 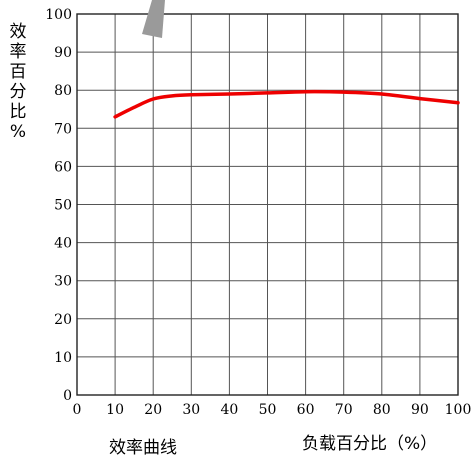 What do you see at coordinates (370, 444) in the screenshot?
I see `x-axis-label: 负载百分比（%）` at bounding box center [370, 444].